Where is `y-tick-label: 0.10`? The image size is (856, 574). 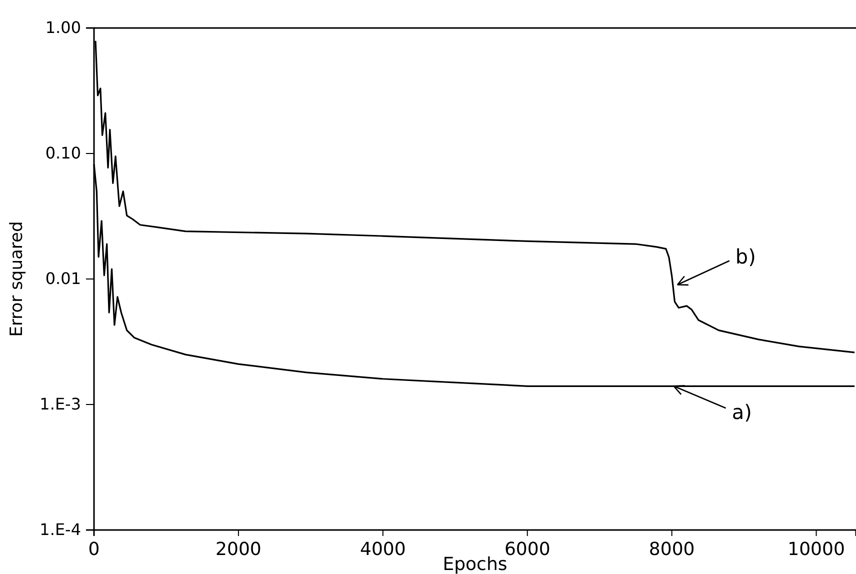
y-tick-label: 0.10 is located at coordinates (63, 153).